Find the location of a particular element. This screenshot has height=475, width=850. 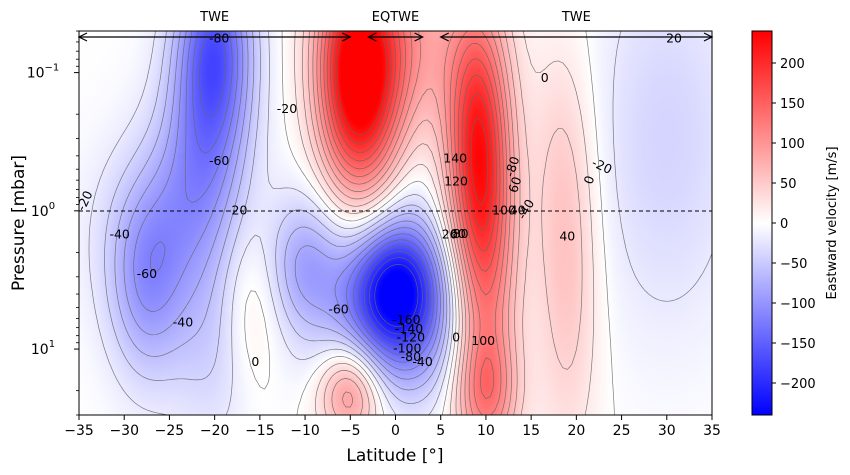

contour-label: -100 is located at coordinates (407, 348).